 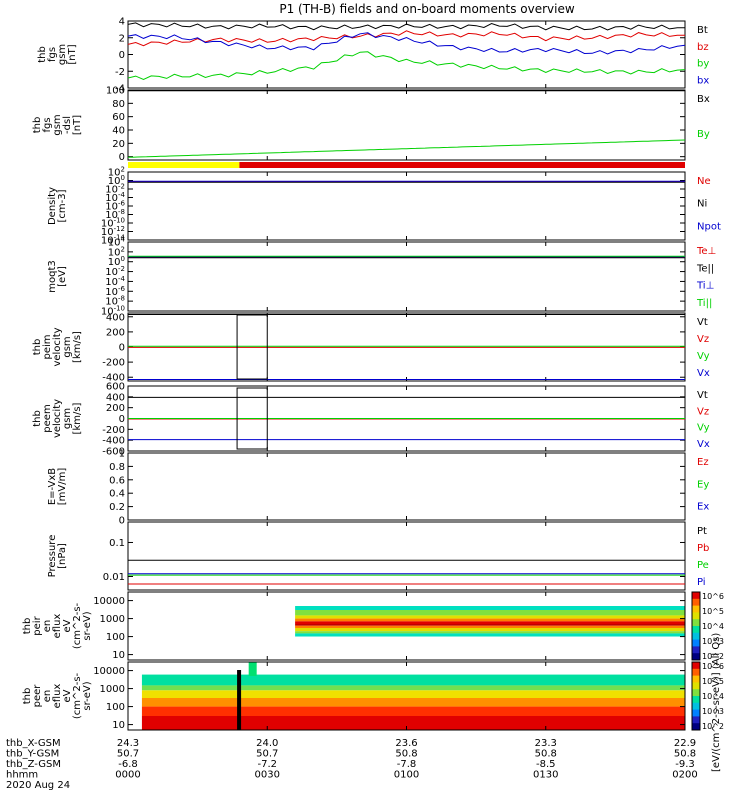 What do you see at coordinates (407, 764) in the screenshot?
I see `time-axis-value: -7.8` at bounding box center [407, 764].